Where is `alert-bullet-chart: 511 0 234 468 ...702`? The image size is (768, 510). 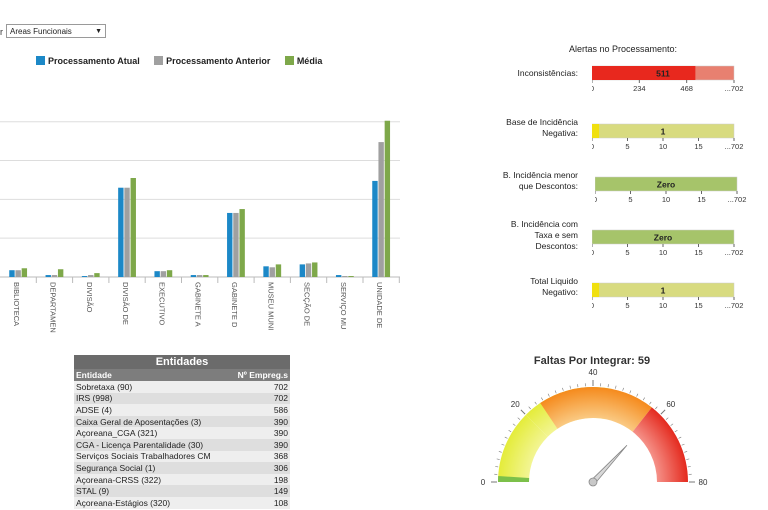
alert-bullet-chart: 511 0 234 468 ...702 is located at coordinates (668, 78).